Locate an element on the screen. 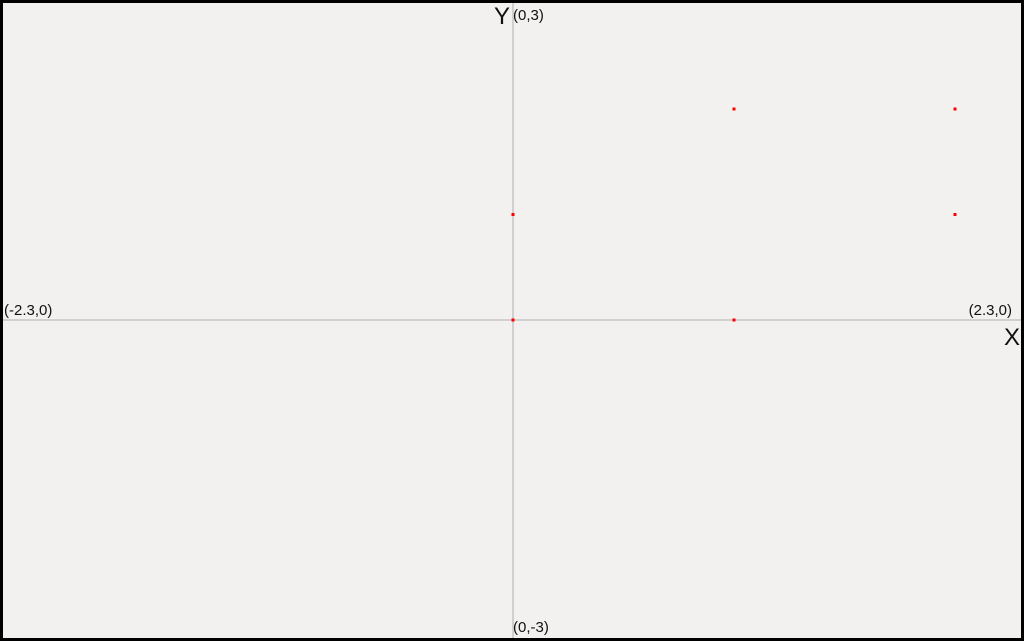 The image size is (1024, 641). x-min-label: (-2.3,0) is located at coordinates (28, 310).